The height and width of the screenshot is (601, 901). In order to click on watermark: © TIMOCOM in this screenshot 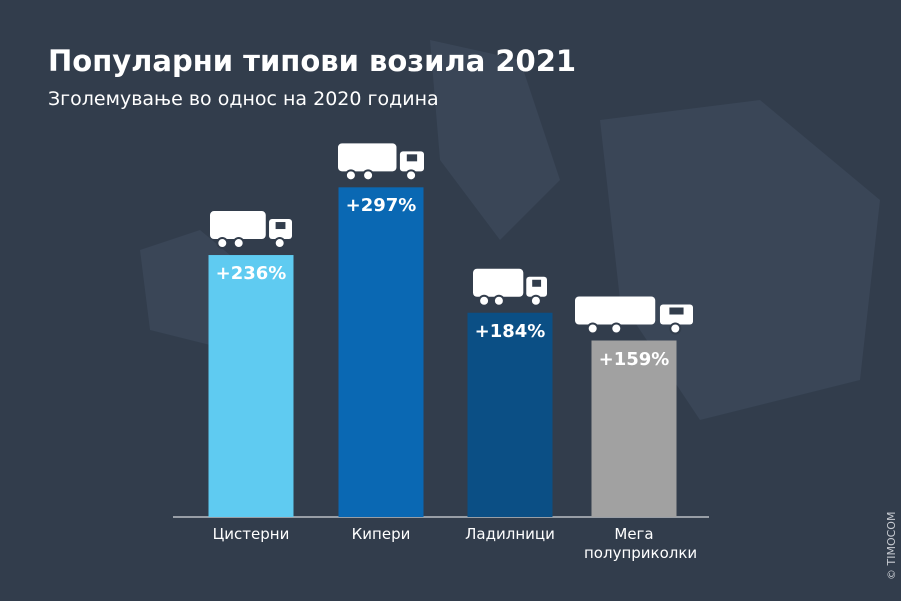, I will do `click(891, 545)`.